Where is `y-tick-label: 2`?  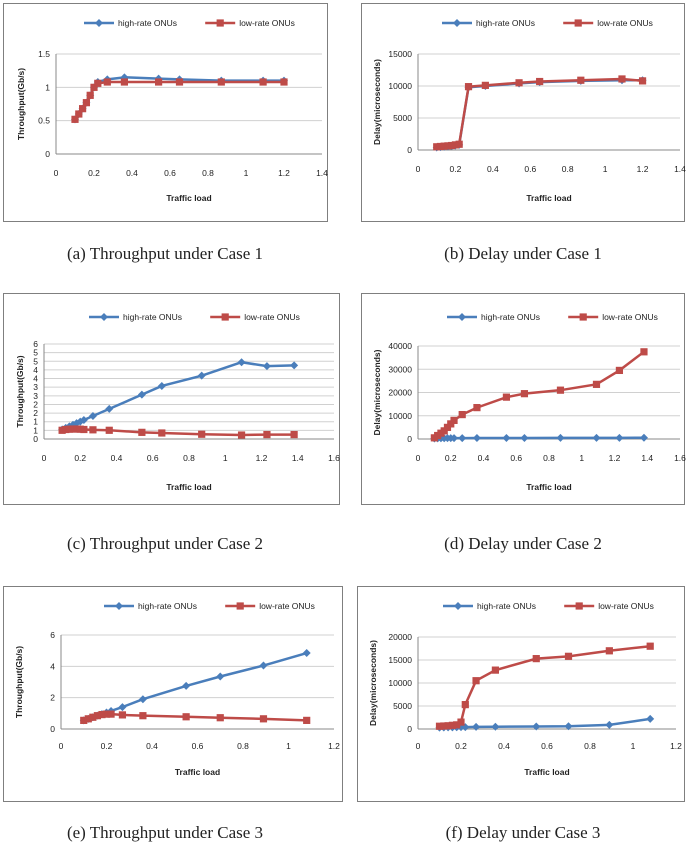
y-tick-label: 2 is located at coordinates (52, 698).